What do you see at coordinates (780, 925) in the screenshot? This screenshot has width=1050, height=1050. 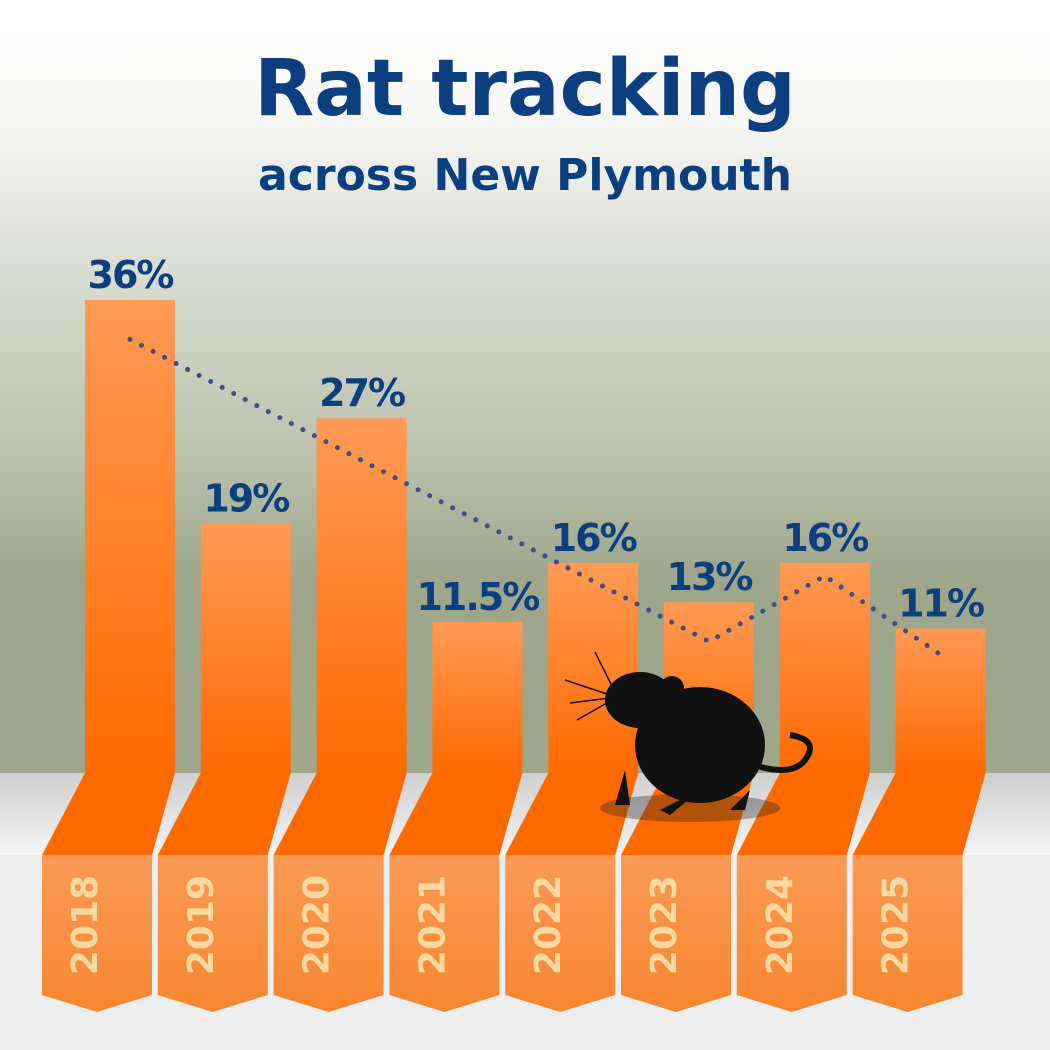 I see `x-tick-label: 2024` at bounding box center [780, 925].